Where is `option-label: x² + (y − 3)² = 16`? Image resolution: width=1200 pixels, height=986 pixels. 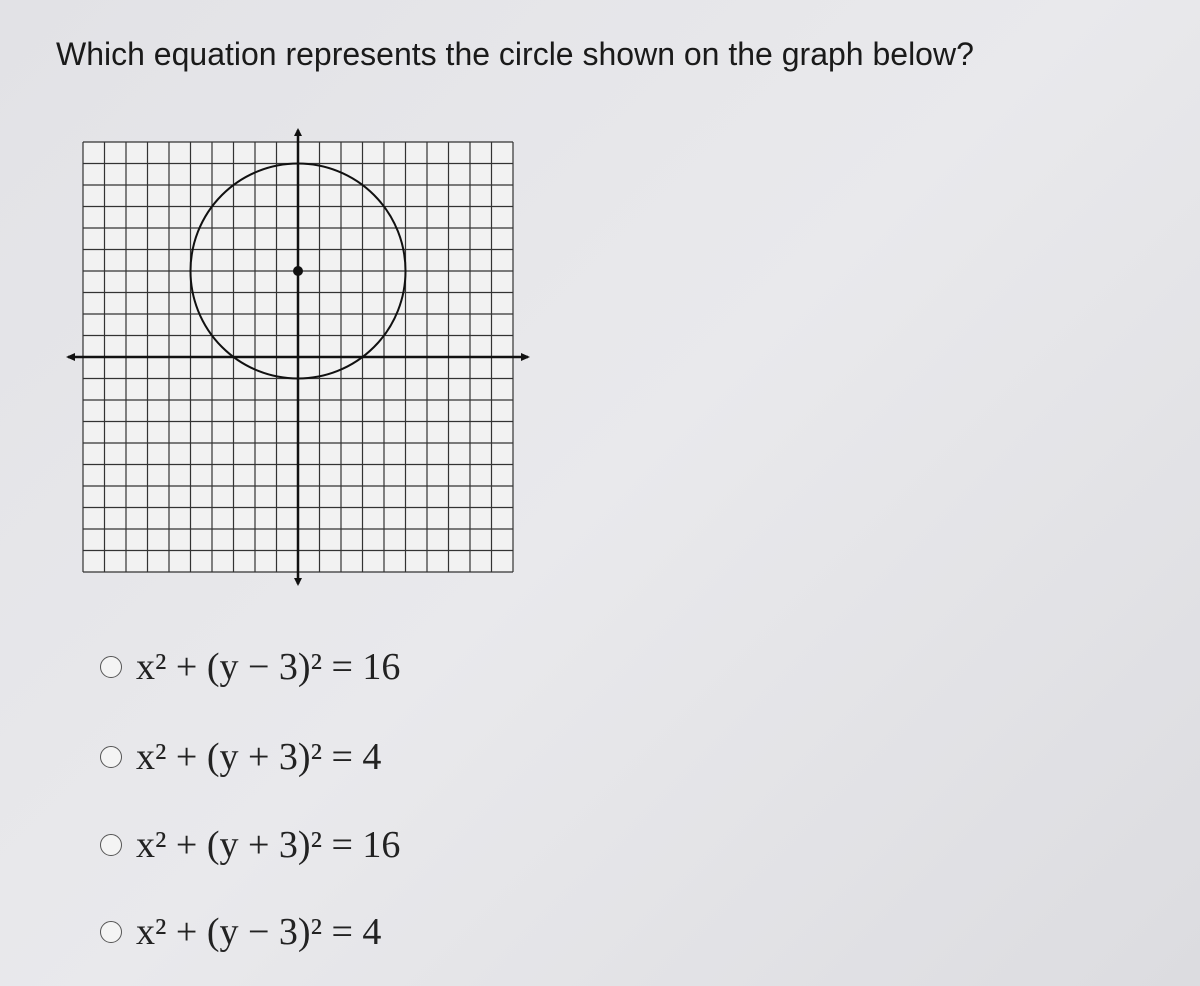
option-label: x² + (y − 3)² = 16 is located at coordinates (268, 667).